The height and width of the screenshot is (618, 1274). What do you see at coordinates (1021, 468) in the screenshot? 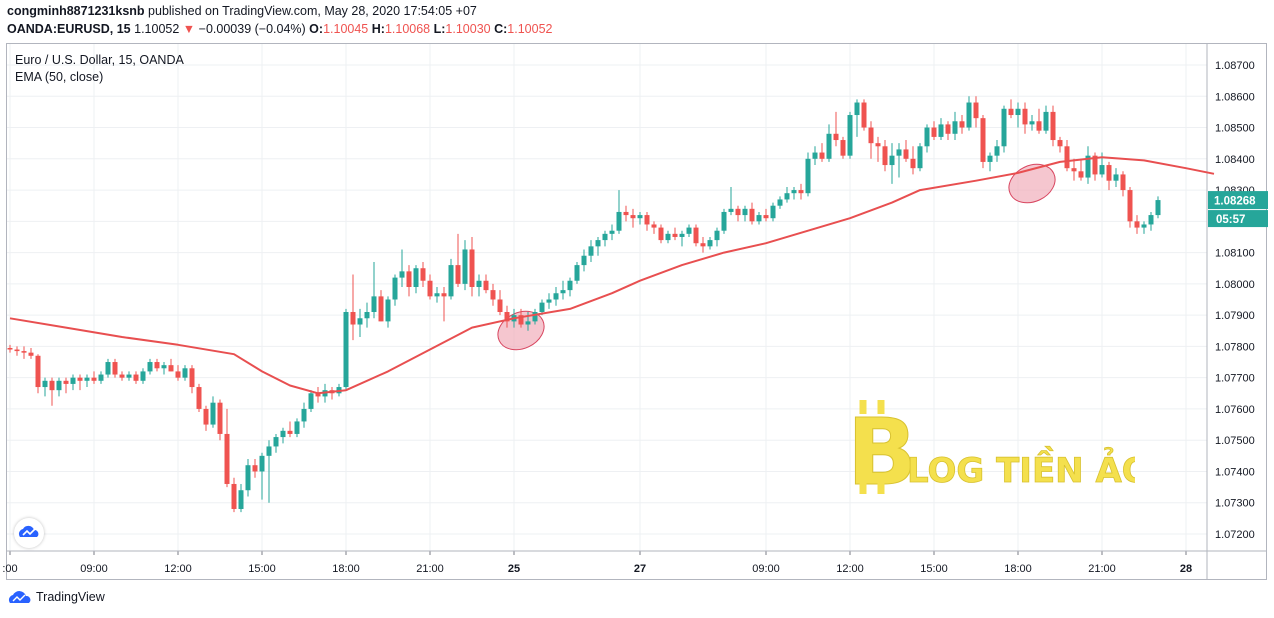
I see `watermark-text: LOG TIỀN ẢO` at bounding box center [1021, 468].